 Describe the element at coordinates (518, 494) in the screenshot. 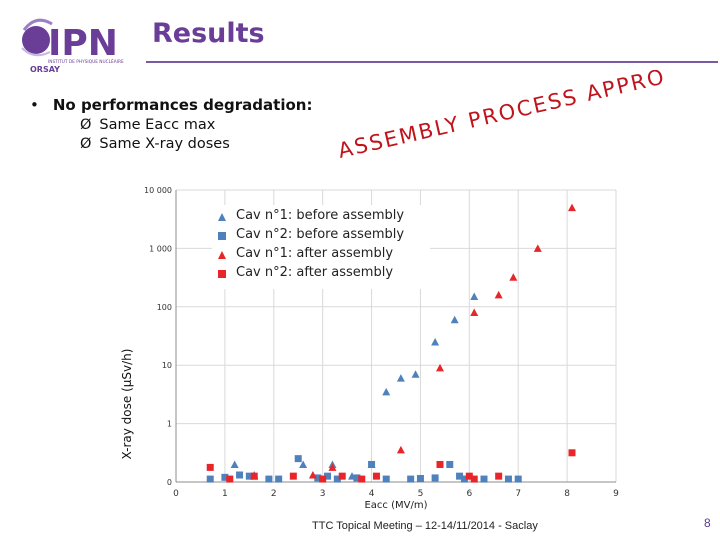

I see `x-tick-label: 7` at that location.